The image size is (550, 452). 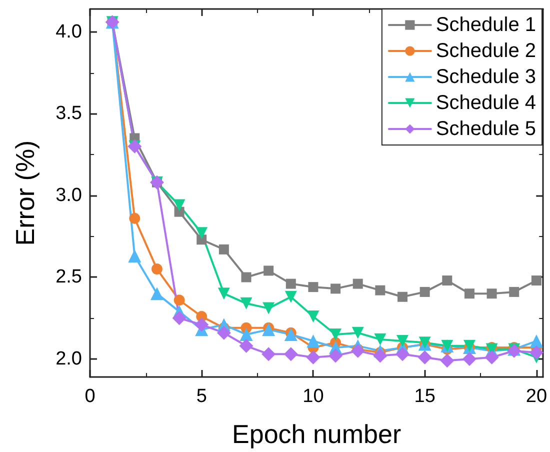 What do you see at coordinates (69, 195) in the screenshot?
I see `y-tick-label: 3.0` at bounding box center [69, 195].